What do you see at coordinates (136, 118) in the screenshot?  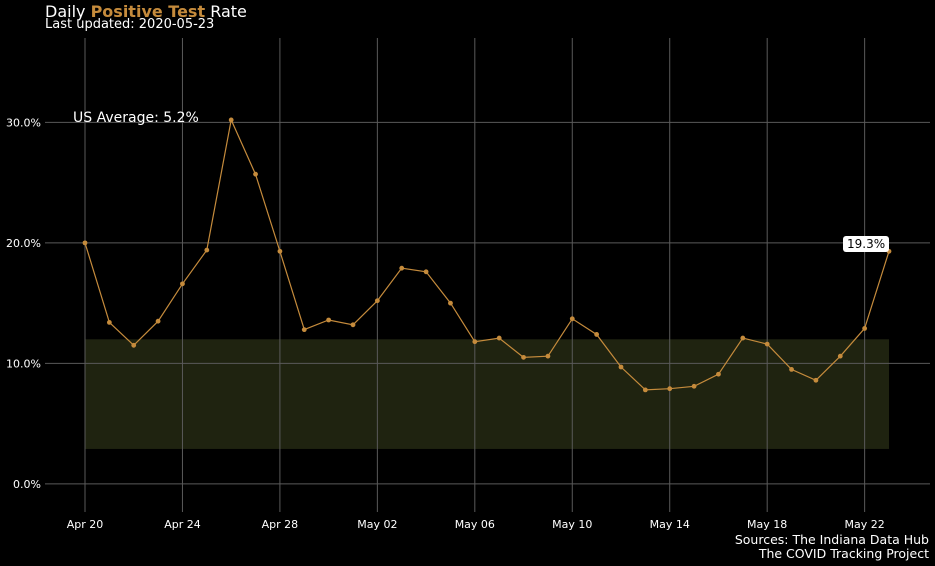 I see `us-average-annotation: US Average: 5.2%` at bounding box center [136, 118].